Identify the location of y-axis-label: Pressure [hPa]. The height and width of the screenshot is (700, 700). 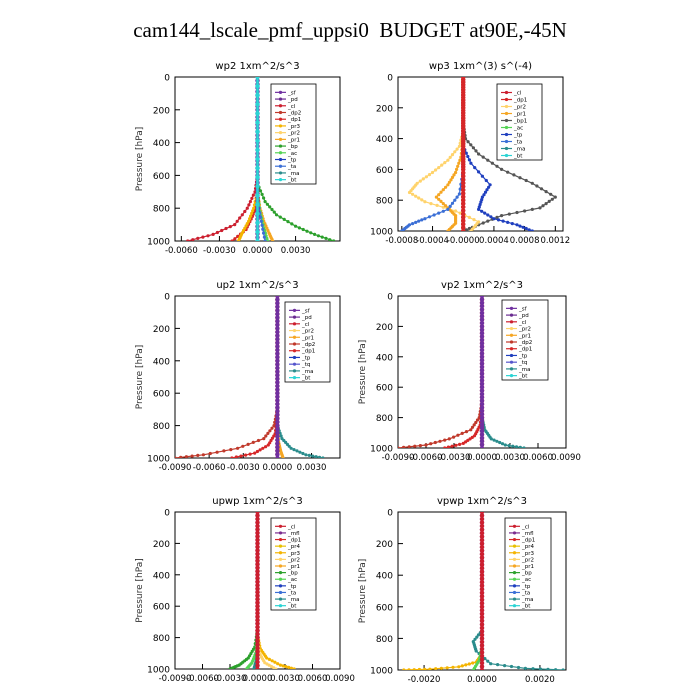
(140, 590).